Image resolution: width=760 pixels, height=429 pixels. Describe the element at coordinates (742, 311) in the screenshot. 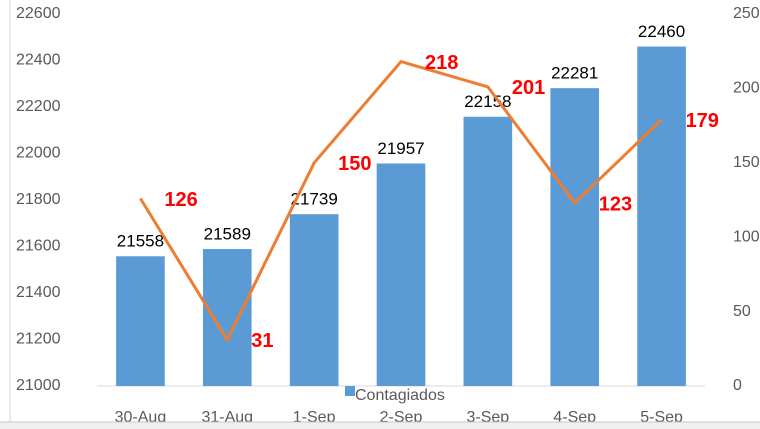

I see `y2-tick-label: 50` at that location.